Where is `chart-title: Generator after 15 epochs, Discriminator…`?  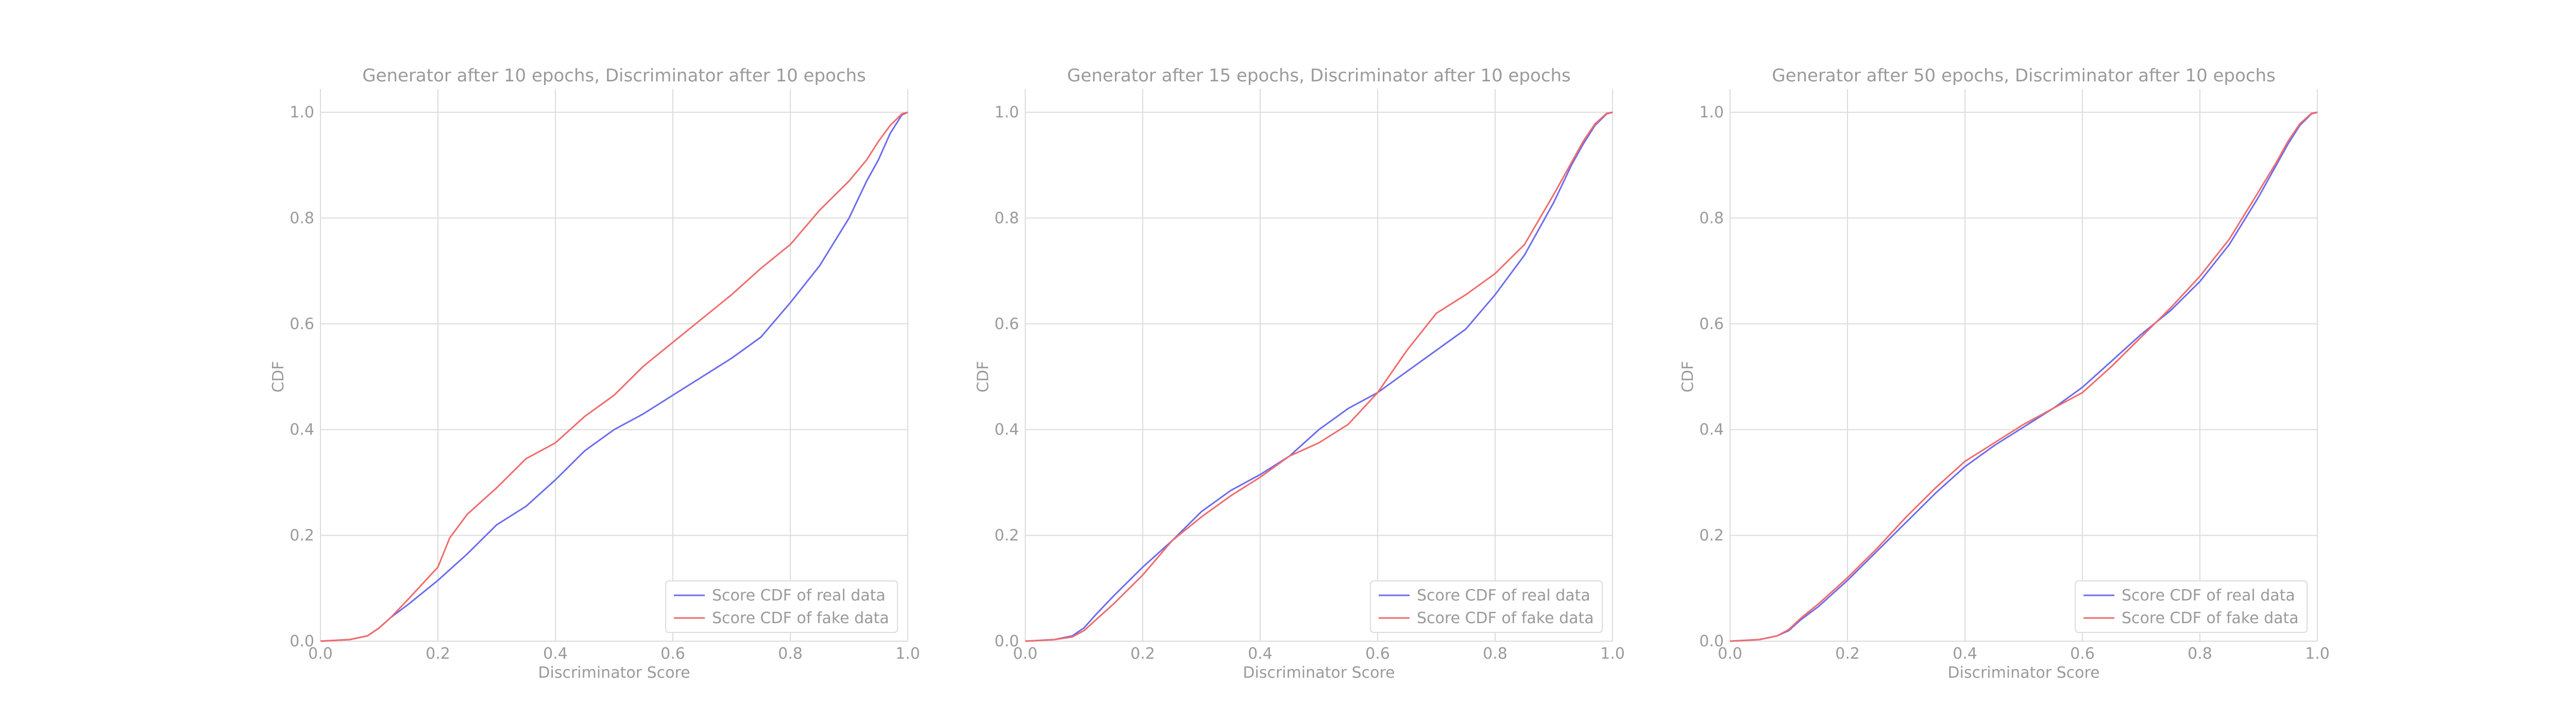
chart-title: Generator after 15 epochs, Discriminator… is located at coordinates (1319, 75).